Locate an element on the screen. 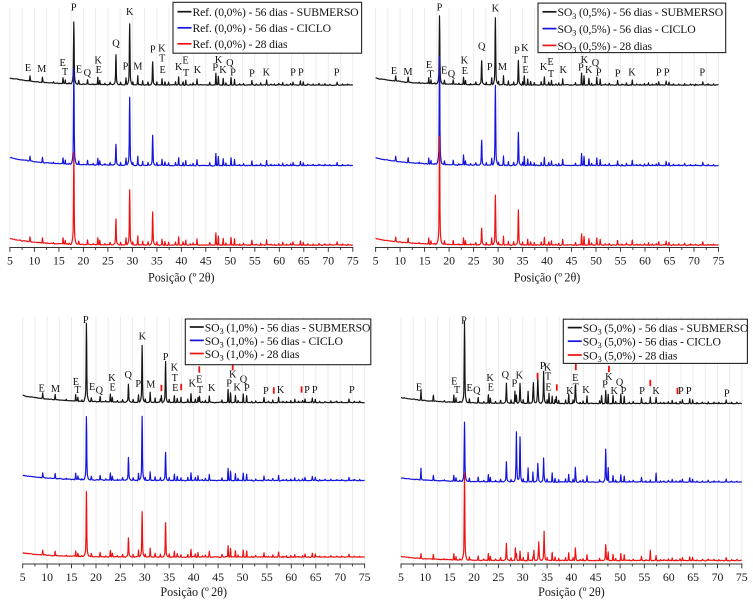  svg-text: SO3 (5,0%) - 56 dias - CICLO is located at coordinates (652, 343).